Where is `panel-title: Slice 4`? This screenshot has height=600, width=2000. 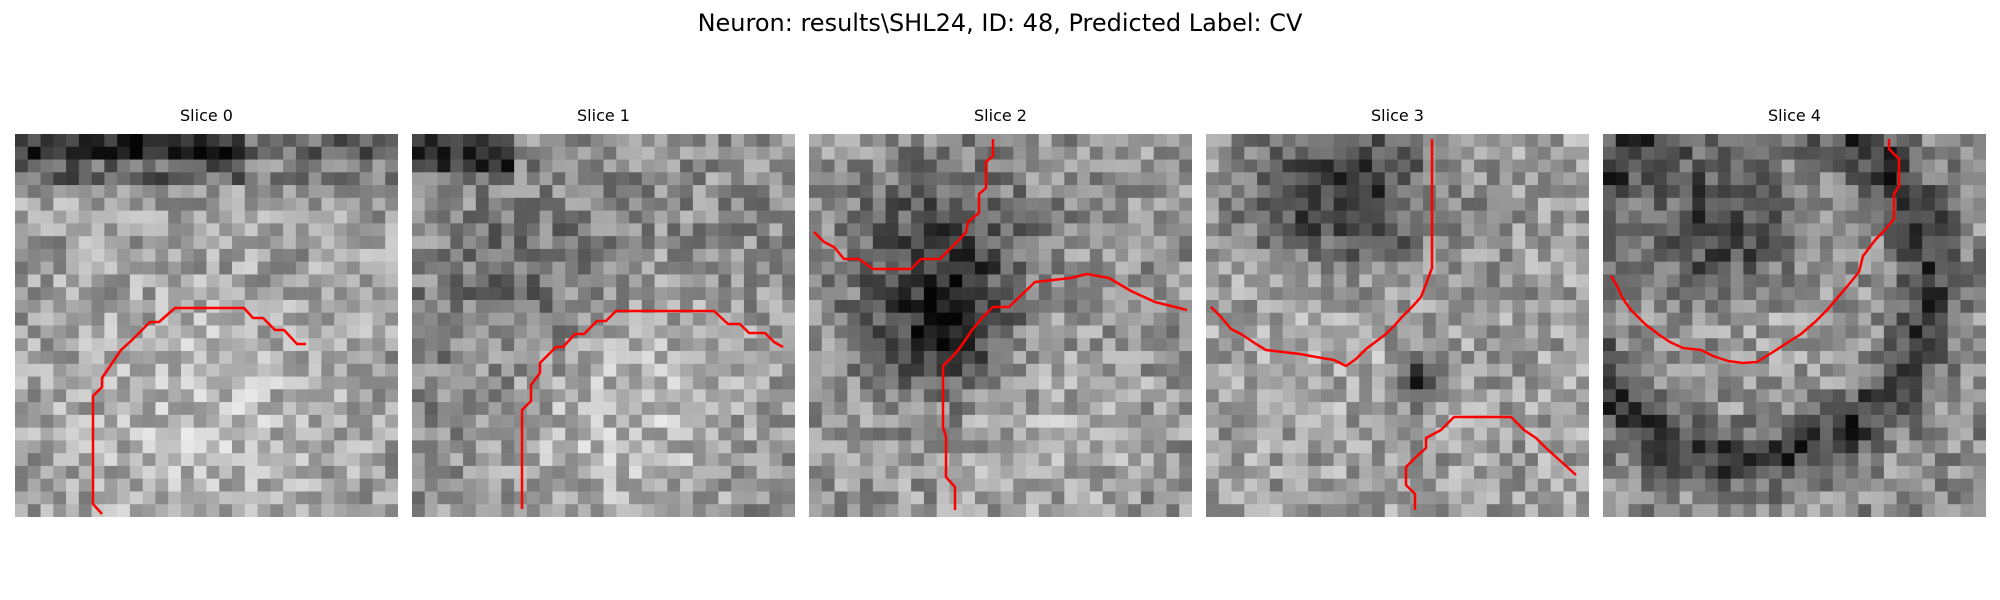
panel-title: Slice 4 is located at coordinates (1794, 115).